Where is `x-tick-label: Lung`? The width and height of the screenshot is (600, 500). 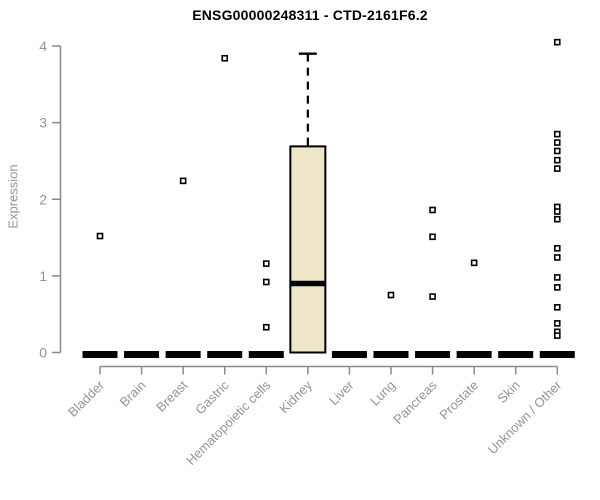
x-tick-label: Lung is located at coordinates (382, 393).